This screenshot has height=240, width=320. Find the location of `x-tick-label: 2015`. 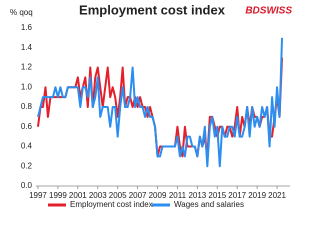

x-tick-label: 2015 is located at coordinates (217, 195).